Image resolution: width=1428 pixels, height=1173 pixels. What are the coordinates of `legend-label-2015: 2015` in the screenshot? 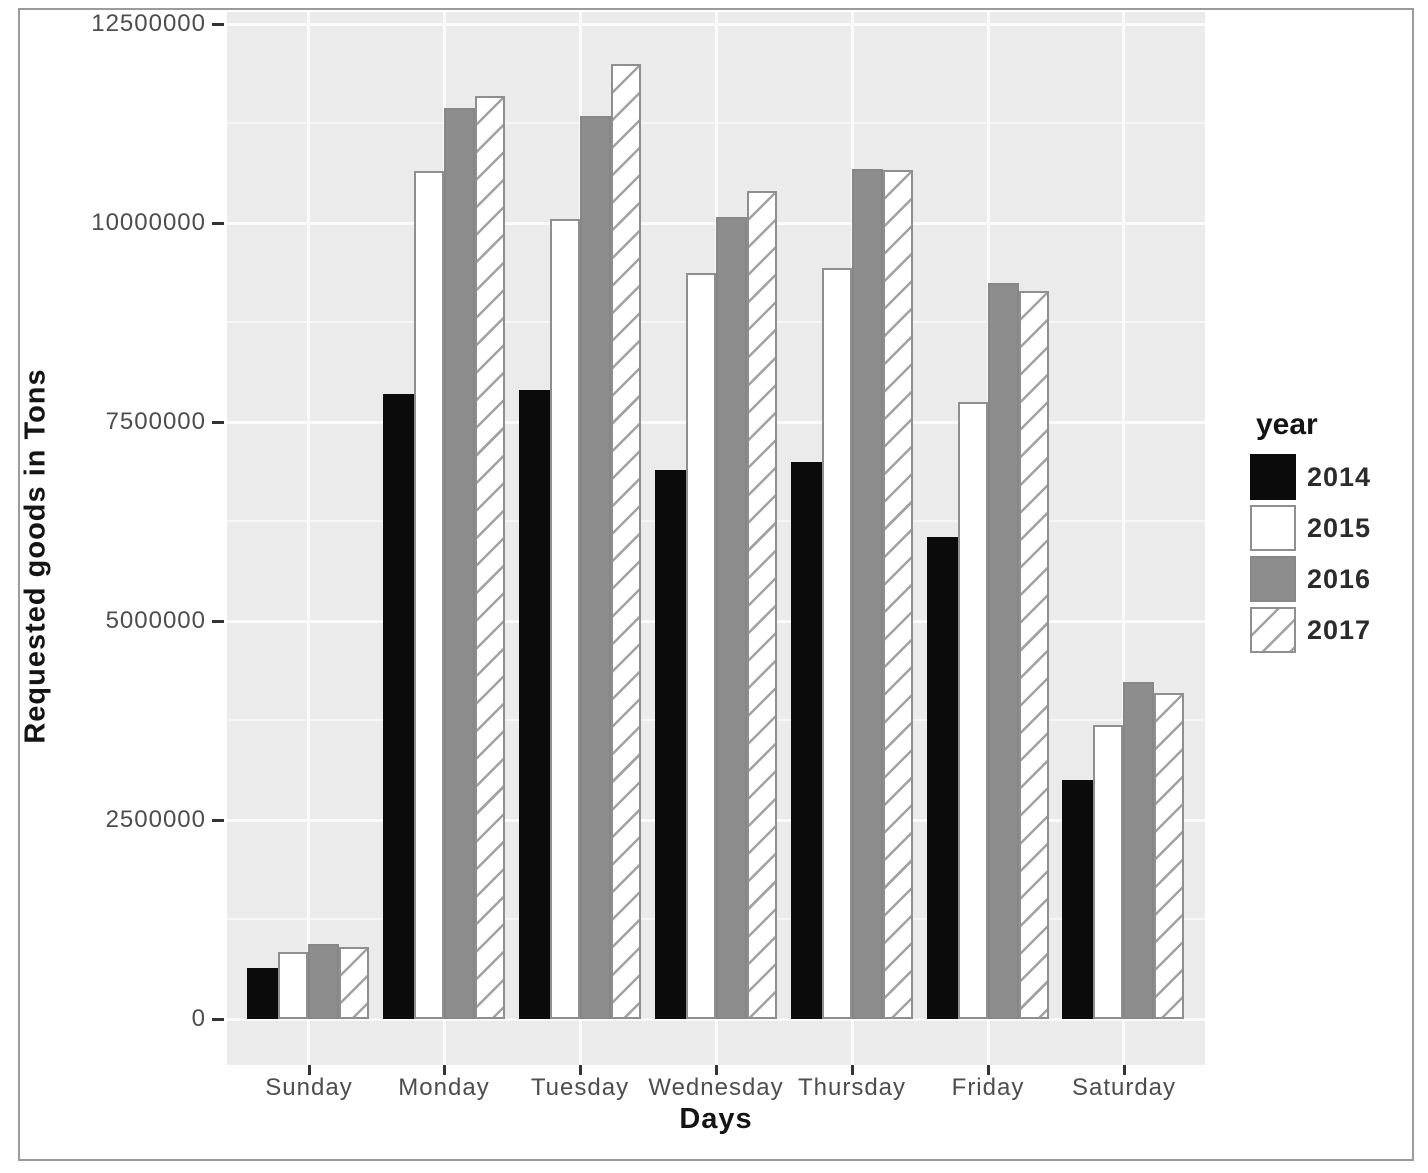 It's located at (1339, 527).